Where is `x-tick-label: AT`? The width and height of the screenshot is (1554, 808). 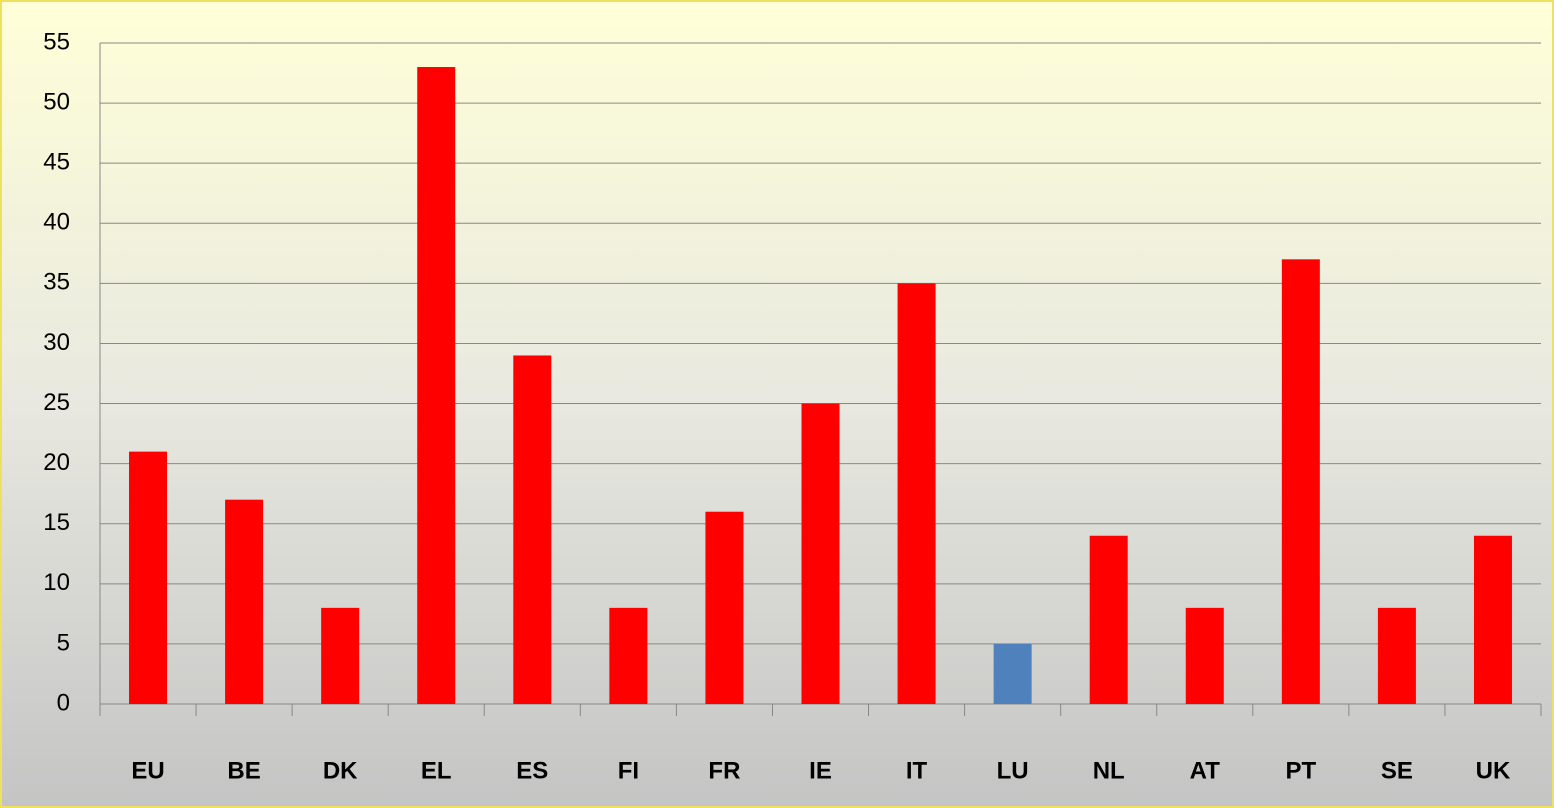 x-tick-label: AT is located at coordinates (1205, 770).